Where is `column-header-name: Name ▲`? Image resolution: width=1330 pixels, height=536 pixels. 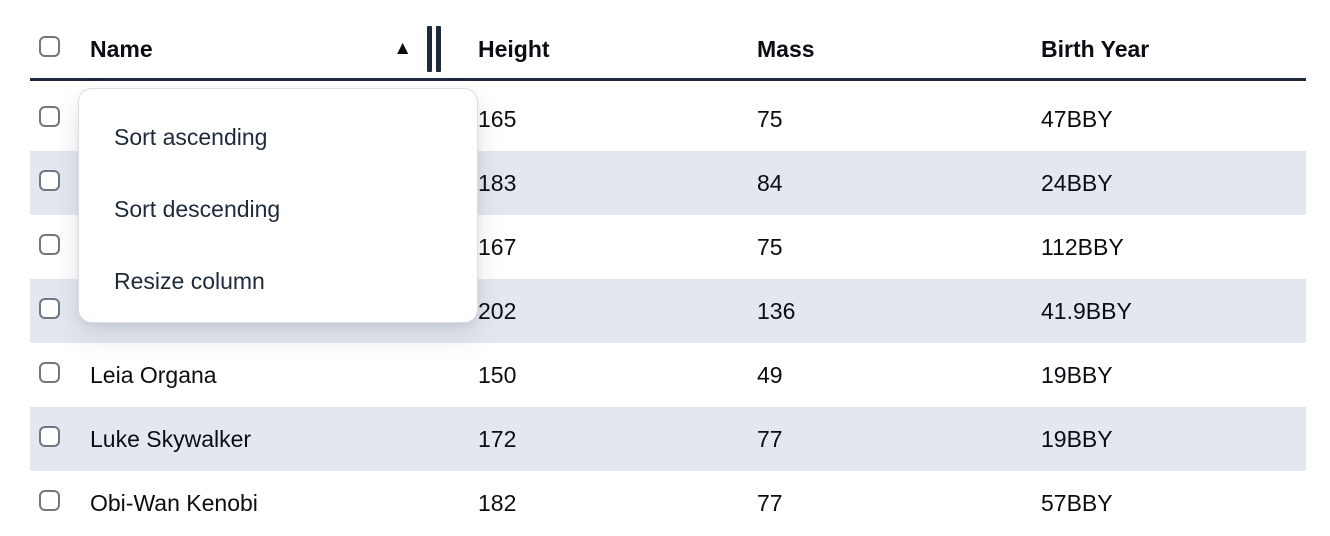 column-header-name: Name ▲ is located at coordinates (284, 49).